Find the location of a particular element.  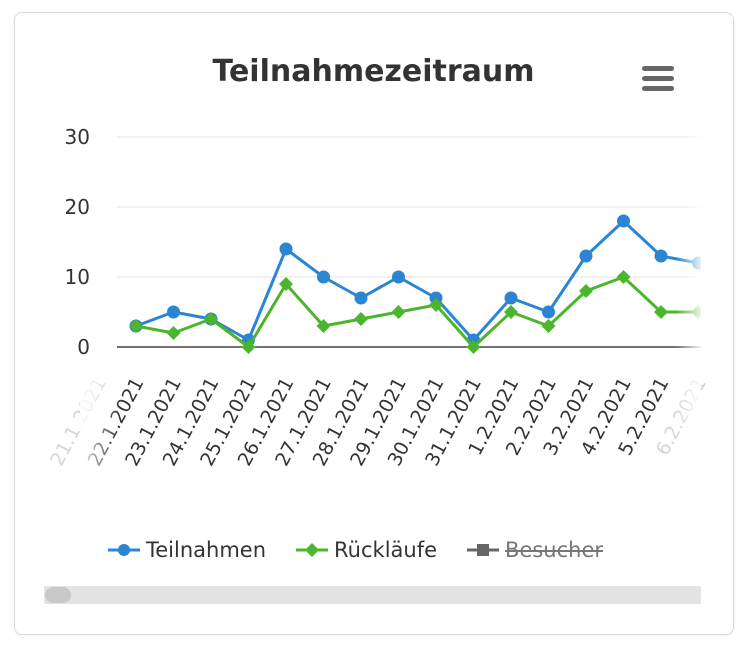

legend-item-ruecklaeufe: Rückläufe is located at coordinates (366, 550).